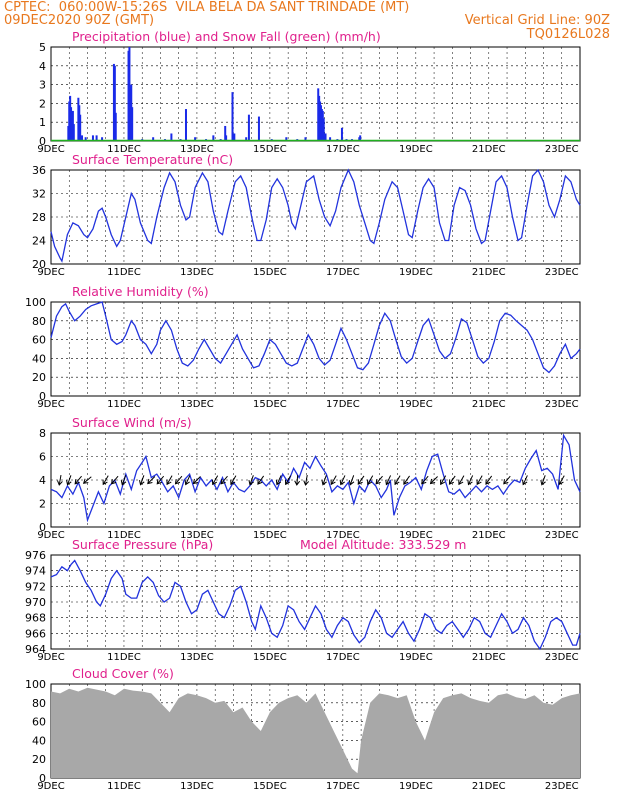 The width and height of the screenshot is (618, 800). What do you see at coordinates (315, 732) in the screenshot?
I see `cloud-area` at bounding box center [315, 732].